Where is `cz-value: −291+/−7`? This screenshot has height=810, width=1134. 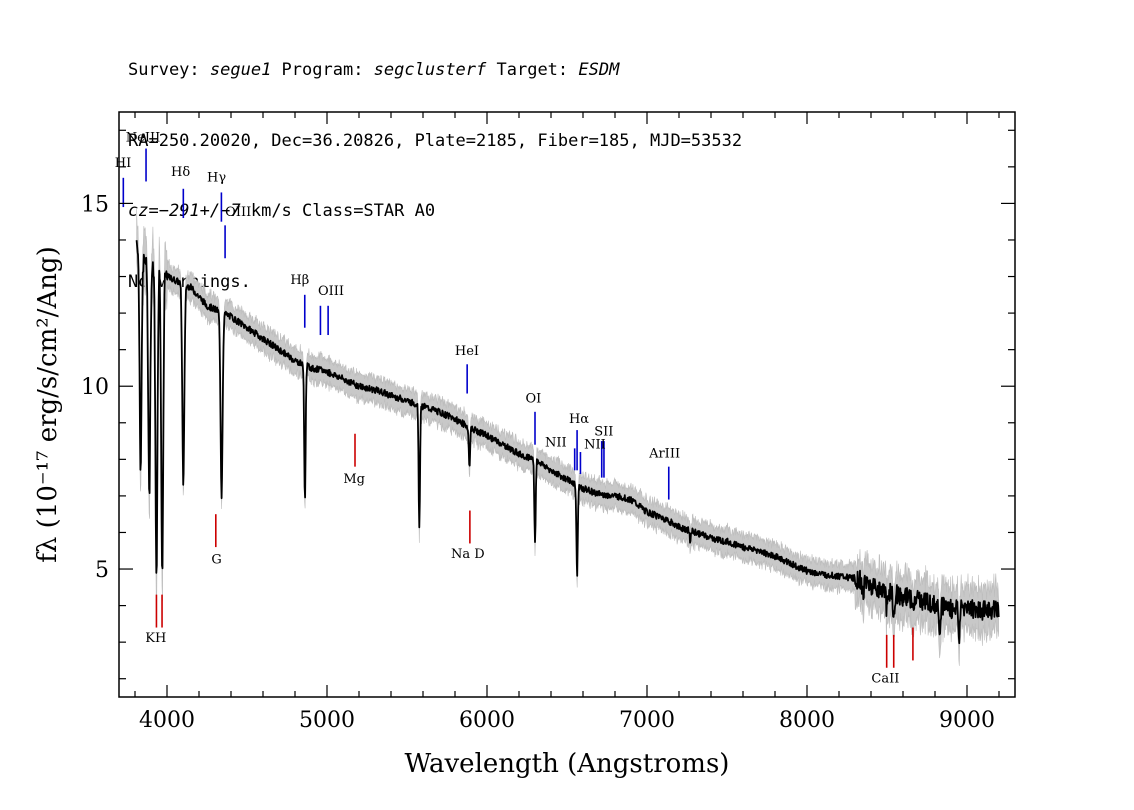 cz-value: −291+/−7 is located at coordinates (199, 211).